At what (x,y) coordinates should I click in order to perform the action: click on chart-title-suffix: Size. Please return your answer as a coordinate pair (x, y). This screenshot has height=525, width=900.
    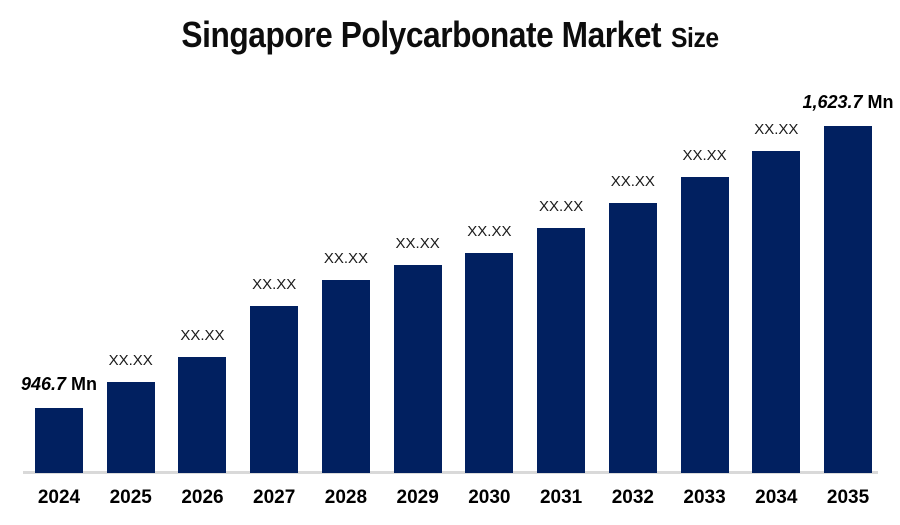
    Looking at the image, I should click on (695, 37).